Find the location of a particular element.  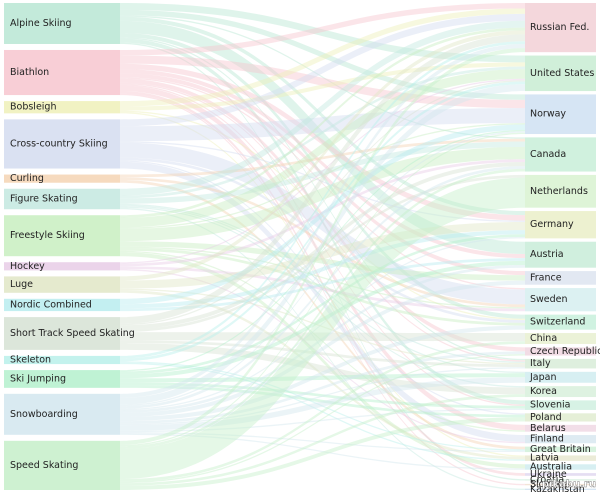

target-label: Ukraine is located at coordinates (548, 474).